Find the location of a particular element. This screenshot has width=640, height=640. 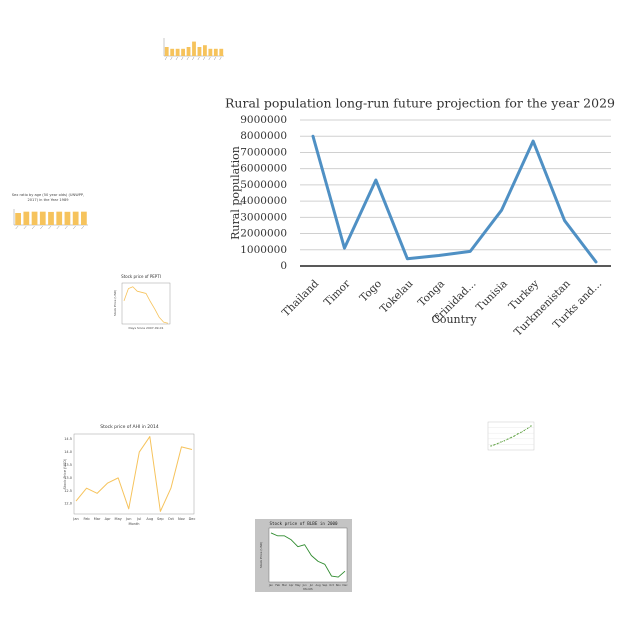

y-tick-label: 3000000 is located at coordinates (263, 217).